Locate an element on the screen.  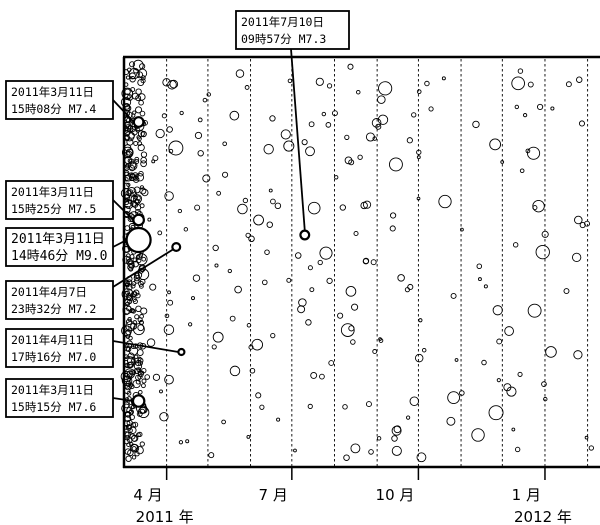
x-tick-label: 4 月 is located at coordinates (147, 495).